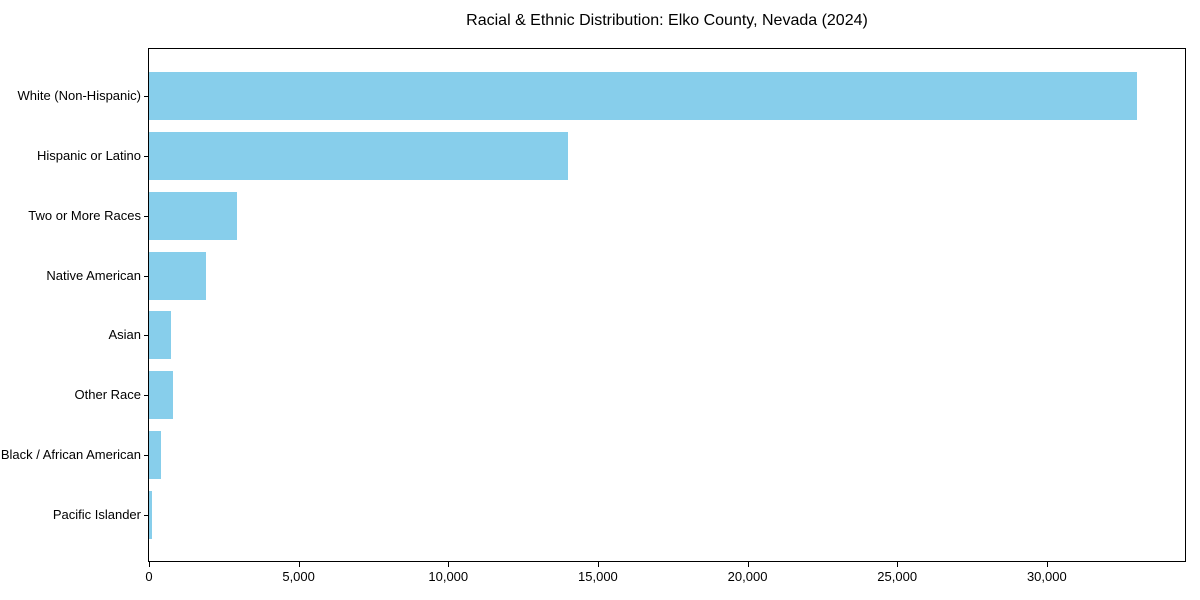  I want to click on y-label-hispanic-or-latino: Hispanic or Latino, so click(88, 156).